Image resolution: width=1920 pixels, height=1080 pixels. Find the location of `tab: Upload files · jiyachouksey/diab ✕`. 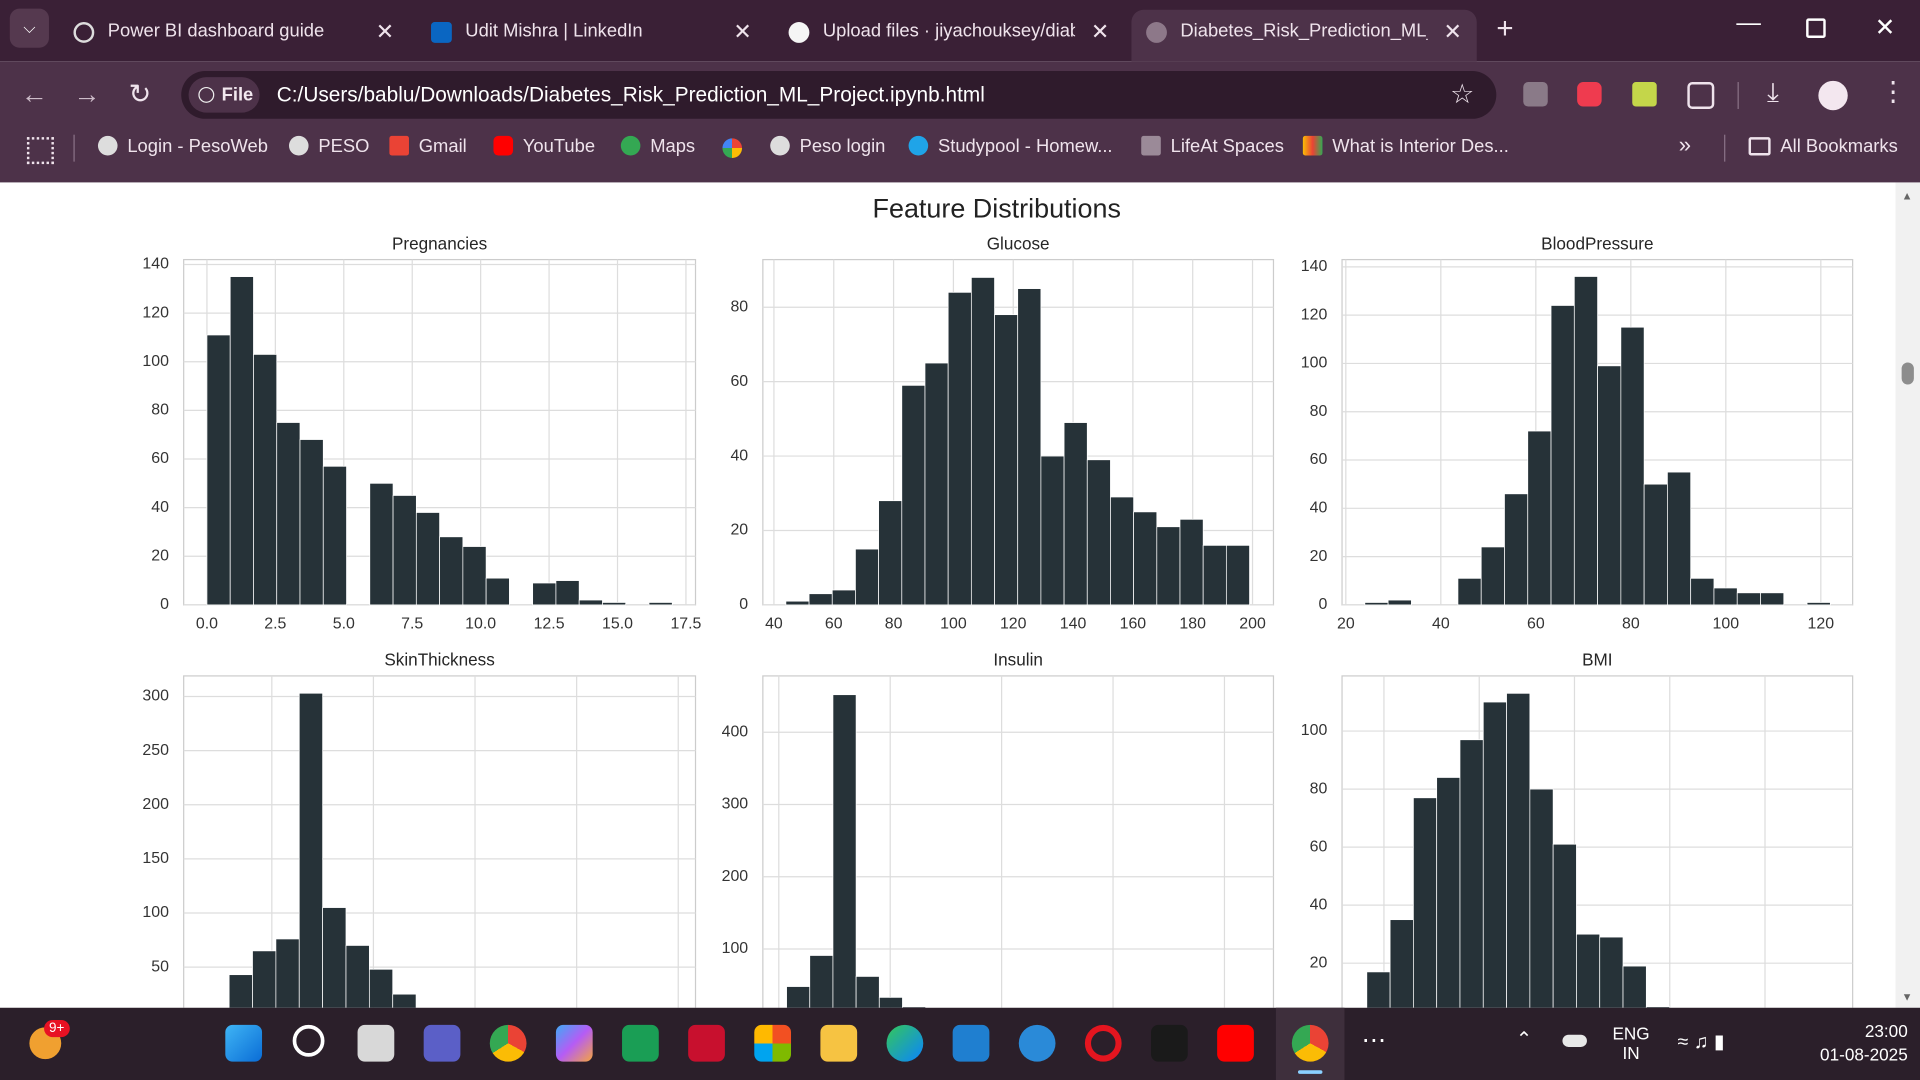

tab: Upload files · jiyachouksey/diab ✕ is located at coordinates (949, 35).